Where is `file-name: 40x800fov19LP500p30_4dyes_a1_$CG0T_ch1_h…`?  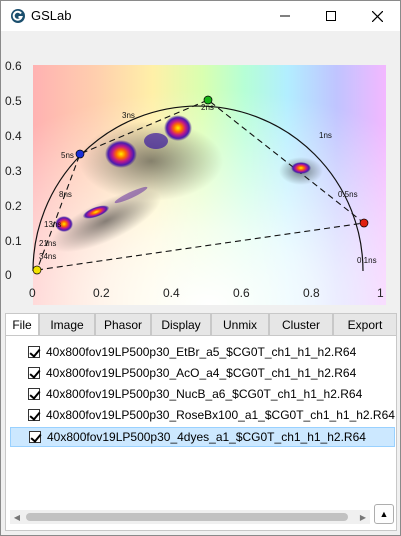
file-name: 40x800fov19LP500p30_4dyes_a1_$CG0T_ch1_h… is located at coordinates (206, 437).